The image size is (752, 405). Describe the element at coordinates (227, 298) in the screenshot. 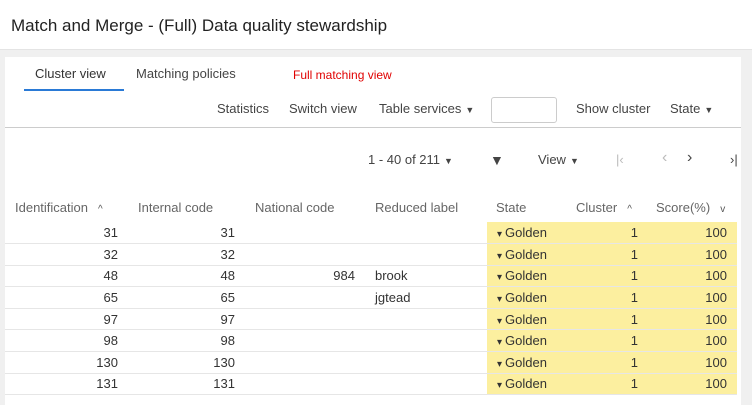

I see `internal-code-cell: 65` at that location.